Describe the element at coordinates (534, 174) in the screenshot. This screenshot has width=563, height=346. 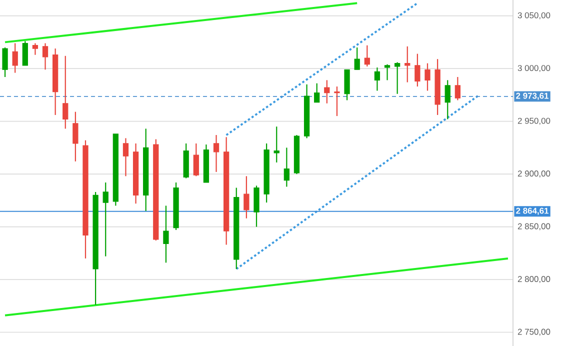
I see `y-tick-label: 2 900,00` at that location.